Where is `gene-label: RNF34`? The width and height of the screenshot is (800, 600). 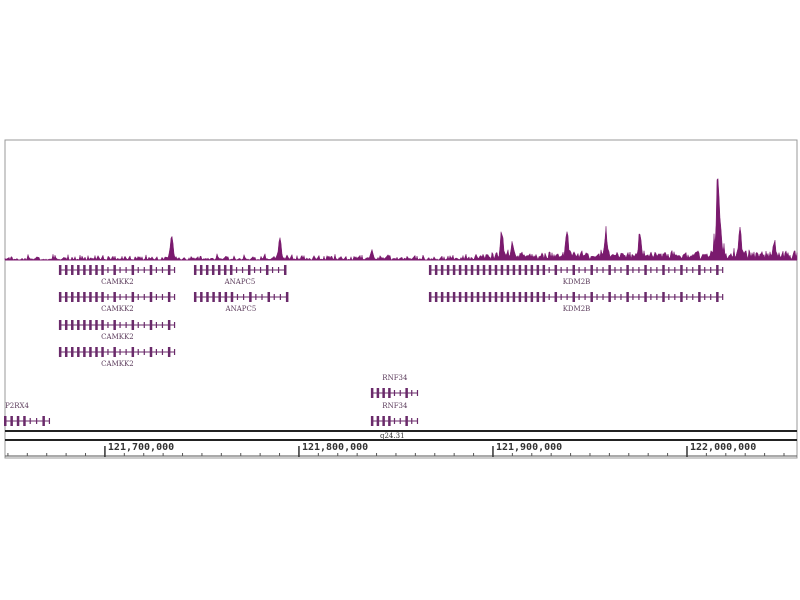 gene-label: RNF34 is located at coordinates (395, 406).